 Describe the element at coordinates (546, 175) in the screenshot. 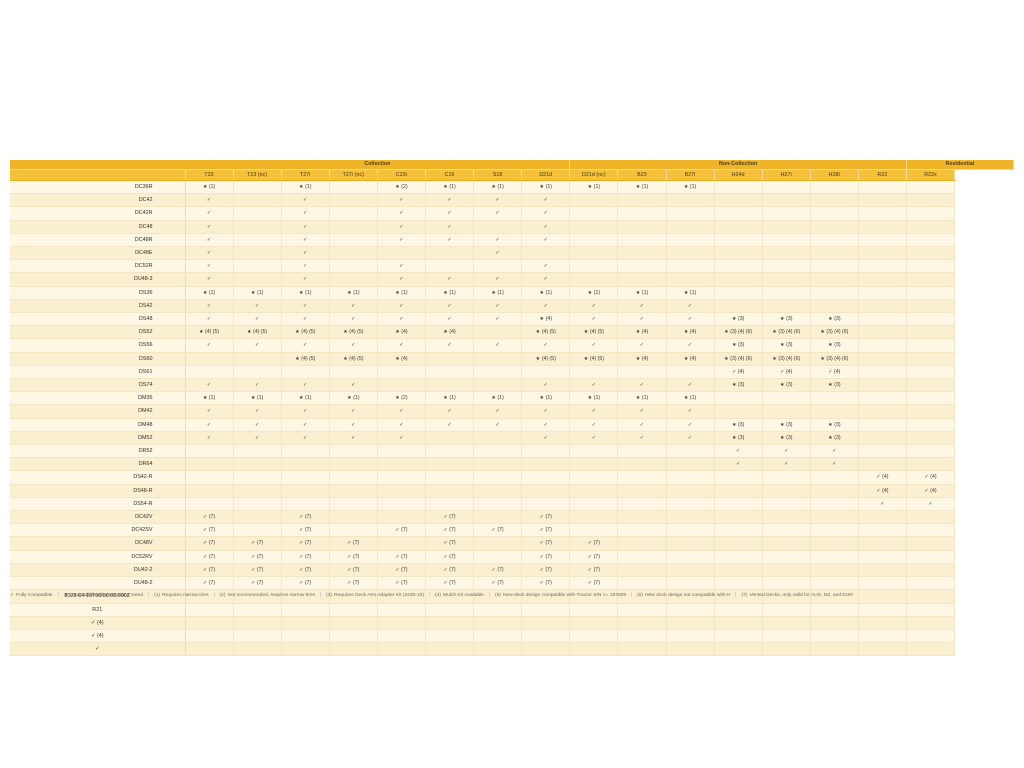

I see `column-header-d21d: D21d` at that location.